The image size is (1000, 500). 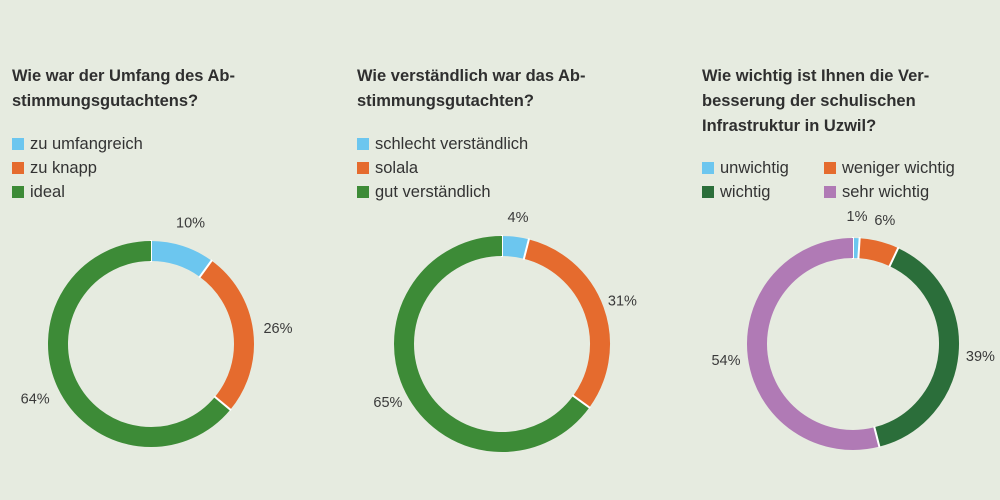 I want to click on chart-title-line: Infrastruktur in Uzwil?, so click(x=789, y=126).